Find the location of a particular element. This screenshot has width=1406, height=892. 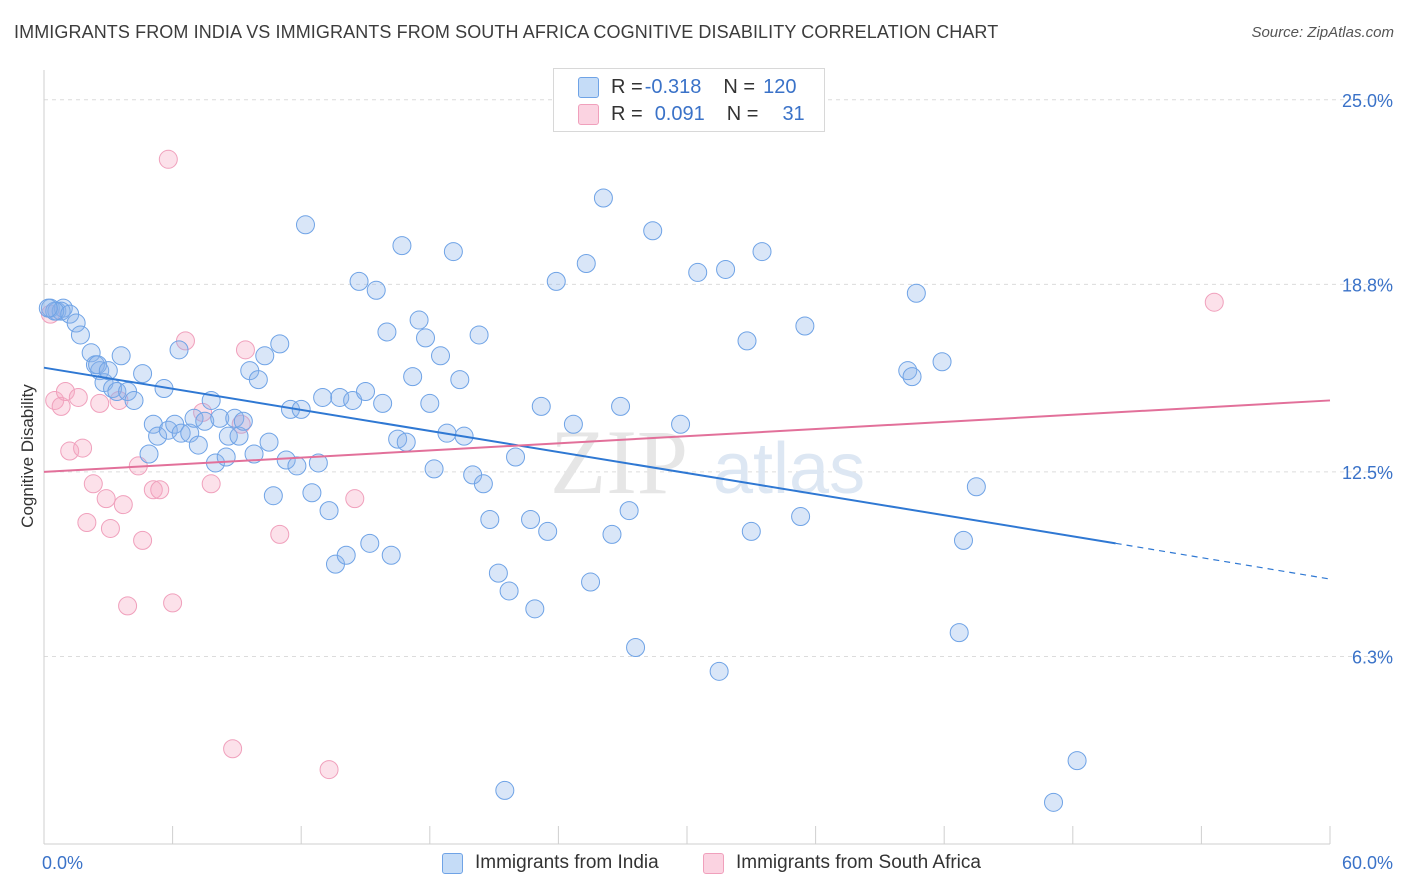

r-label: R = is located at coordinates (627, 113).